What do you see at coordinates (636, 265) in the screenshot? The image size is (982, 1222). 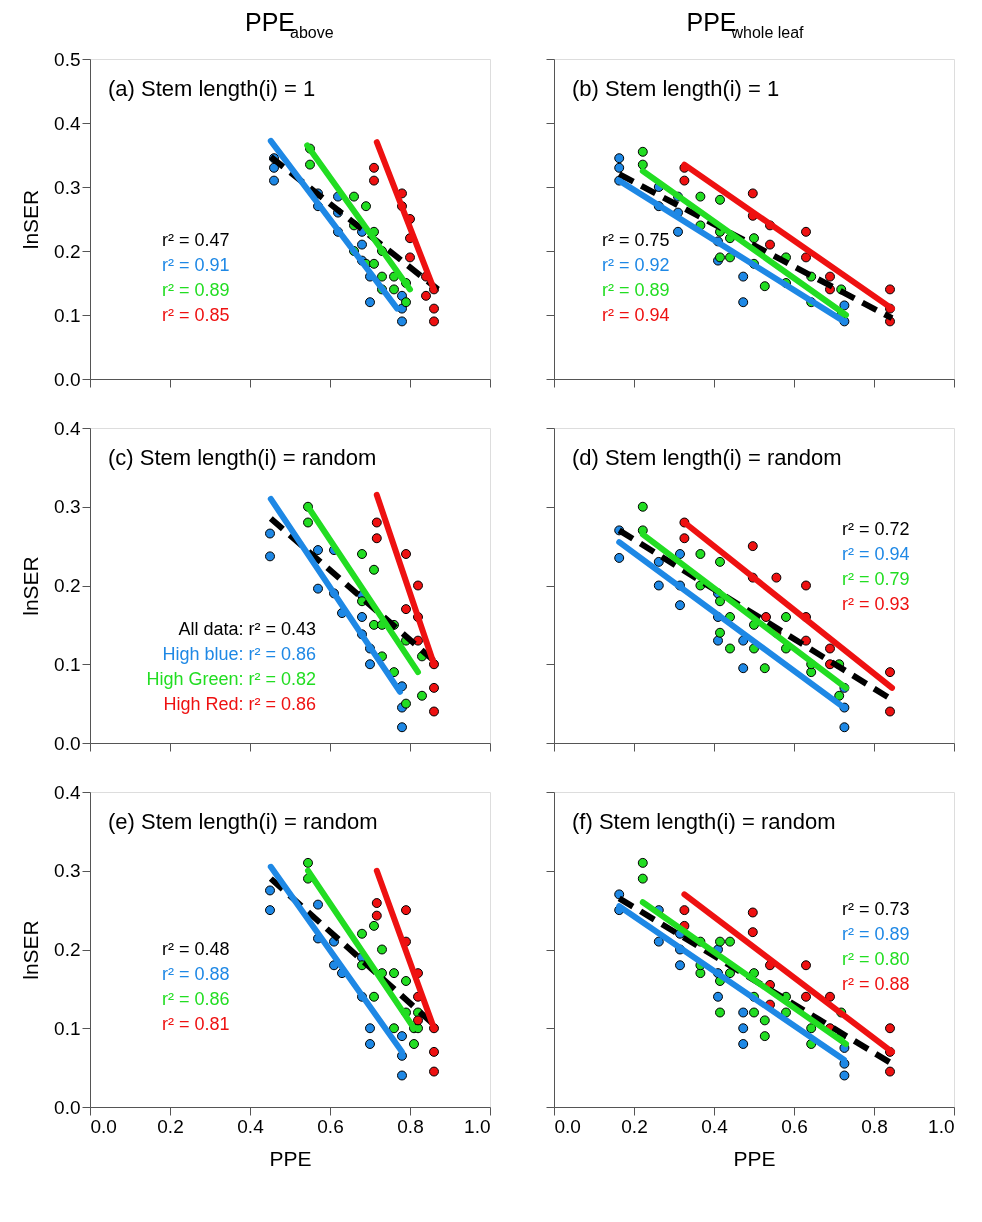 I see `annotation: r² = 0.92` at bounding box center [636, 265].